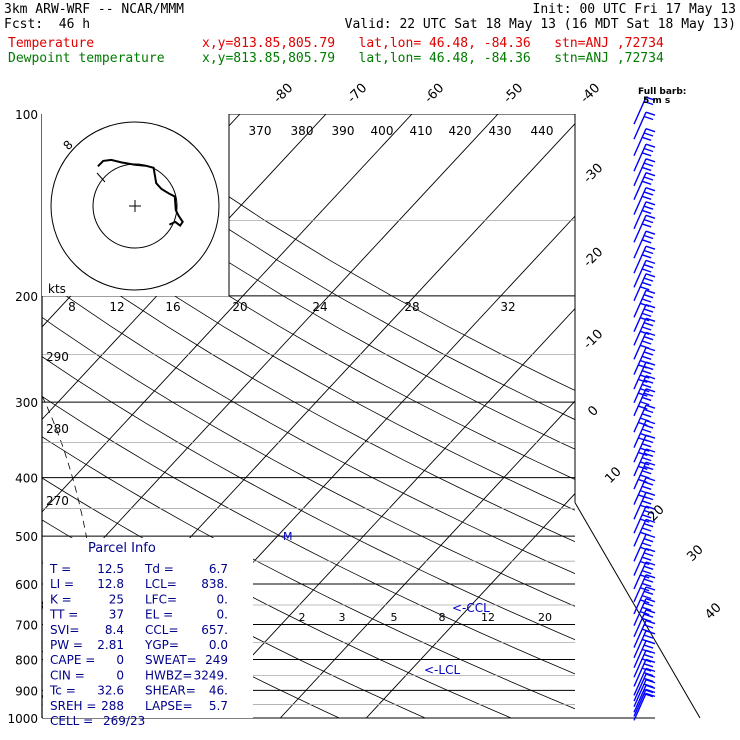 This screenshot has width=740, height=740. What do you see at coordinates (26, 115) in the screenshot?
I see `pressure-label: 100` at bounding box center [26, 115].